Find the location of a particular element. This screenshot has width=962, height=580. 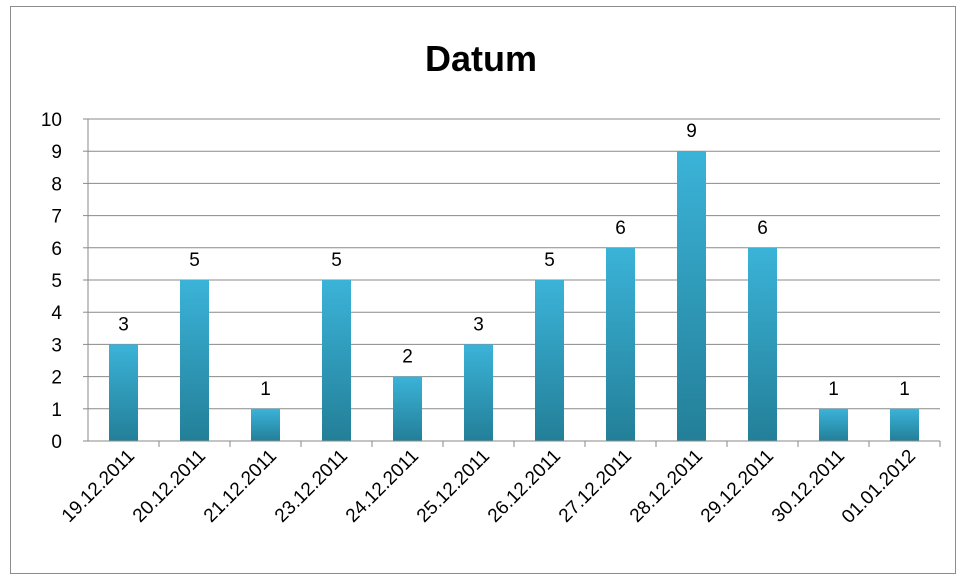

y-tick-label: 9 is located at coordinates (56, 152).